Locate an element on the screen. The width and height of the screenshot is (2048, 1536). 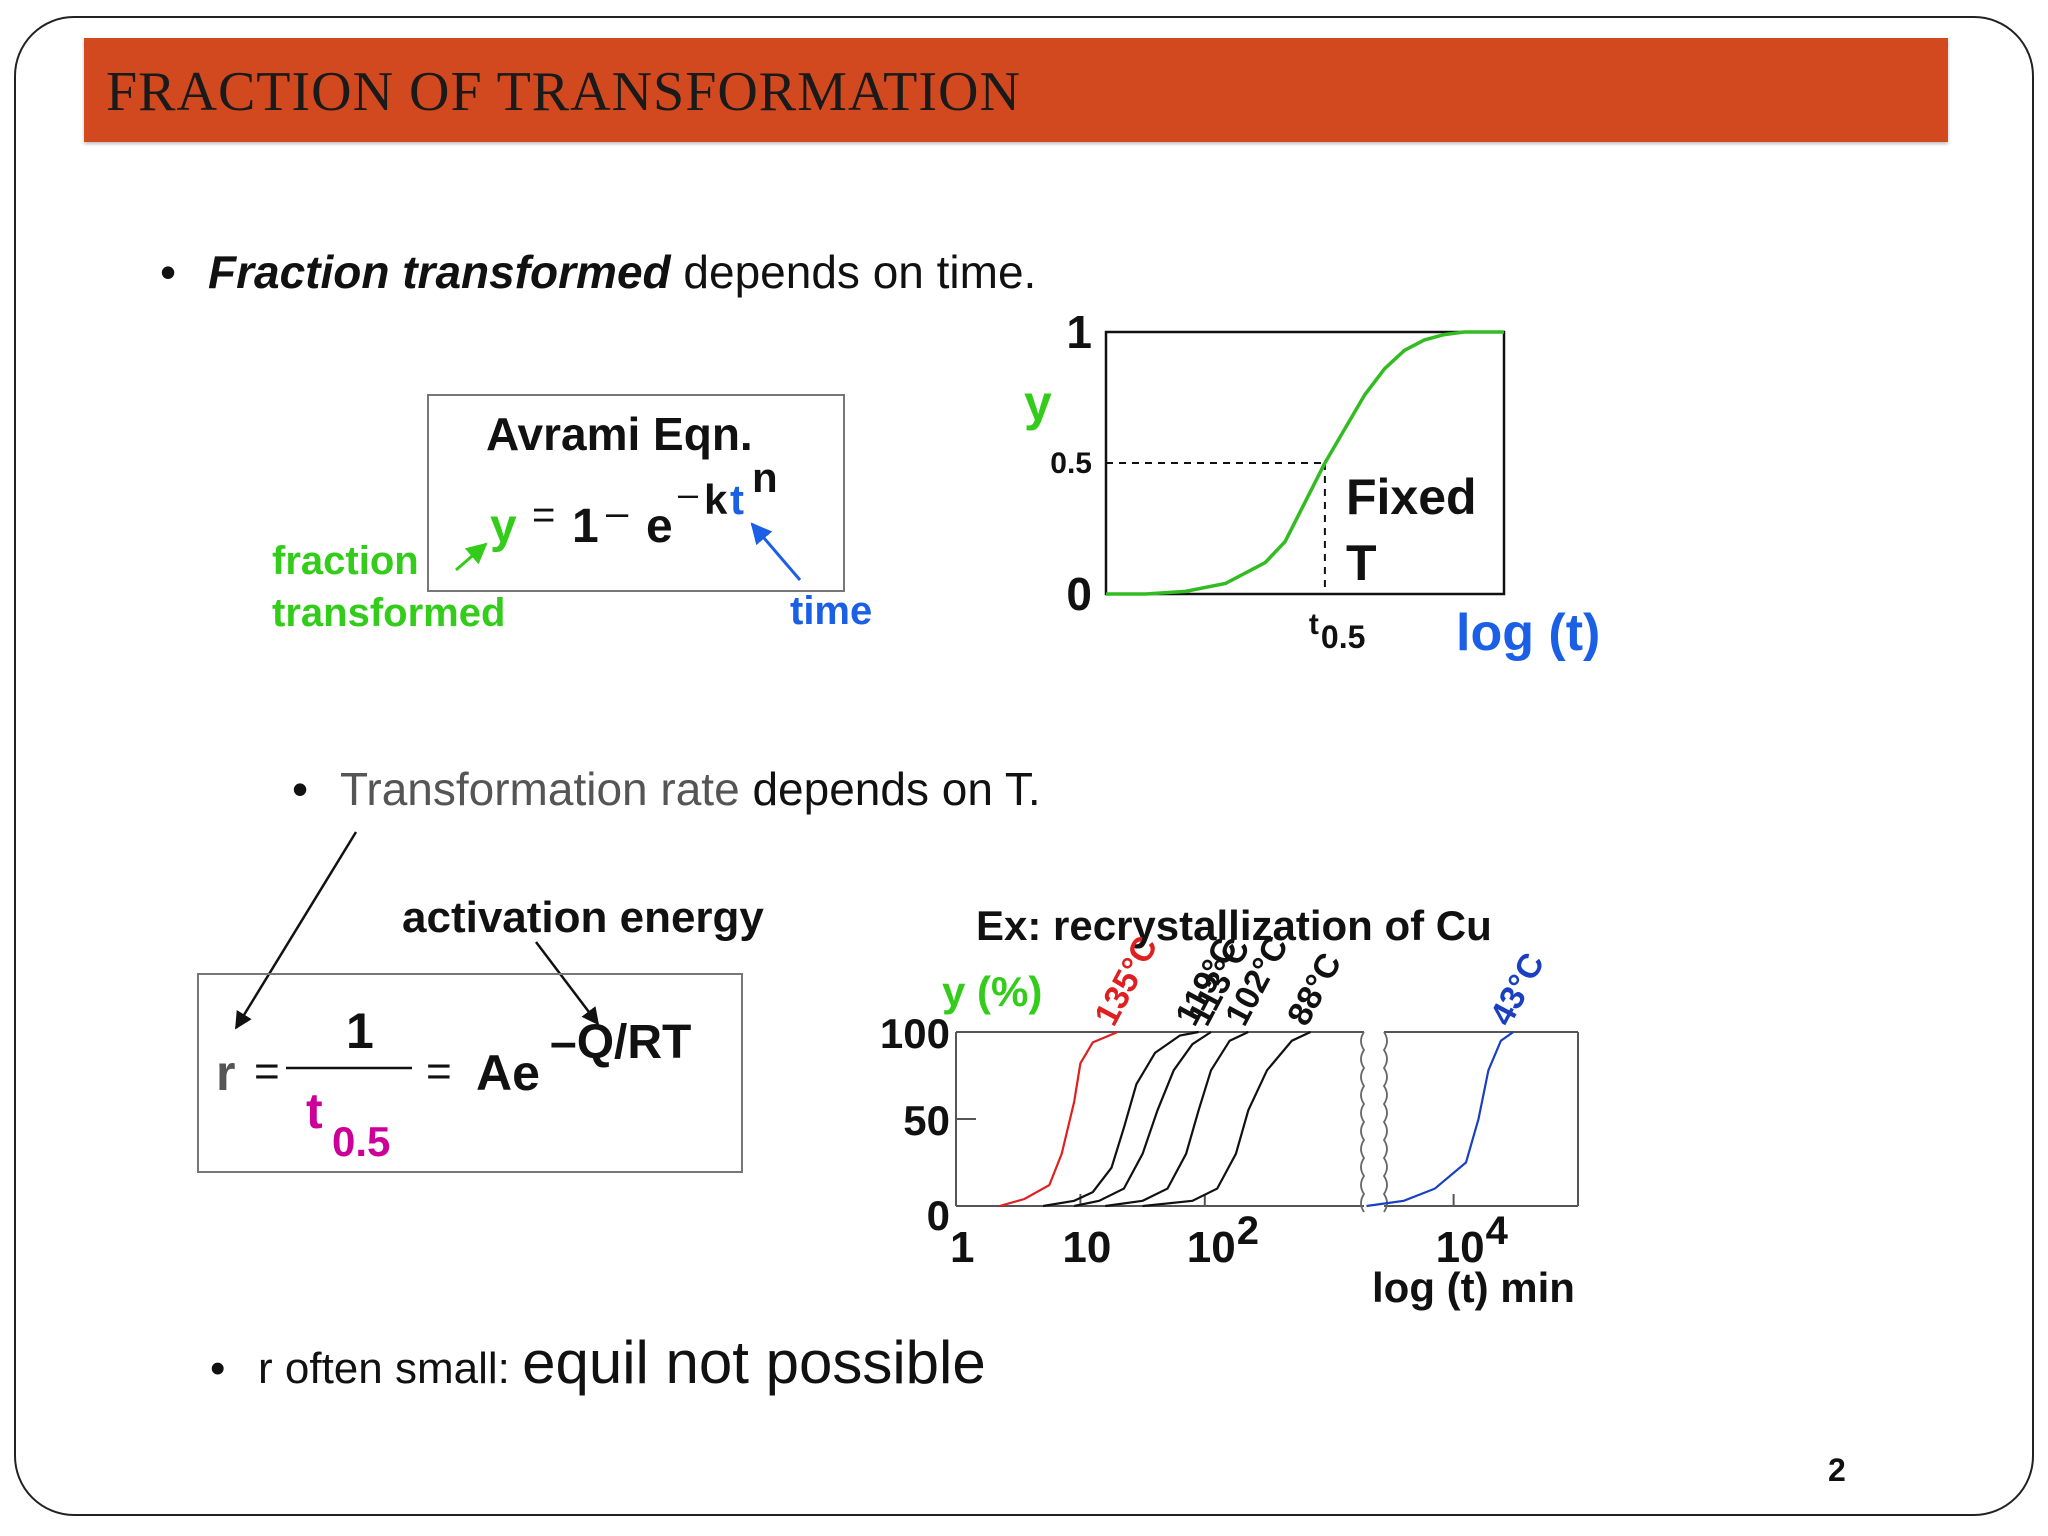
activation-energy-label: activation energy is located at coordinates (583, 917).